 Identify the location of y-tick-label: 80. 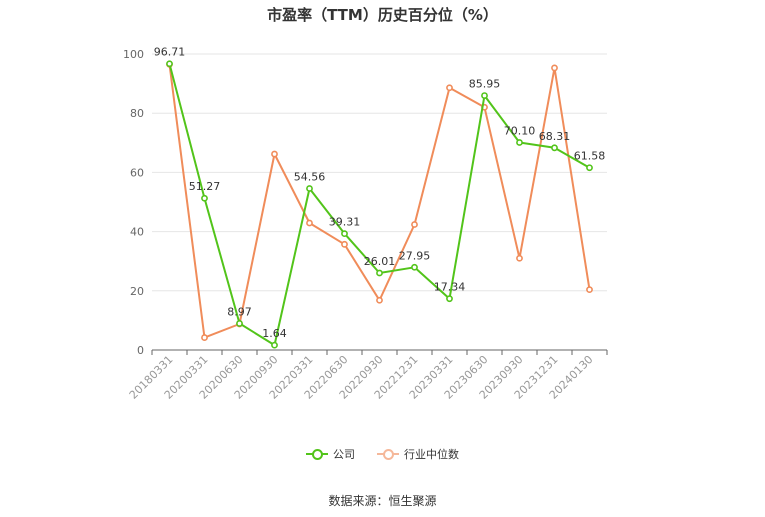
(137, 113).